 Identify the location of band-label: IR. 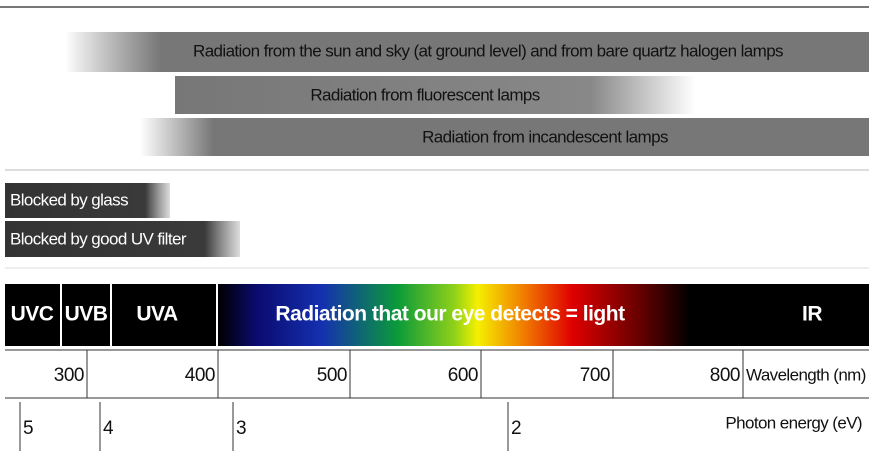
(812, 314).